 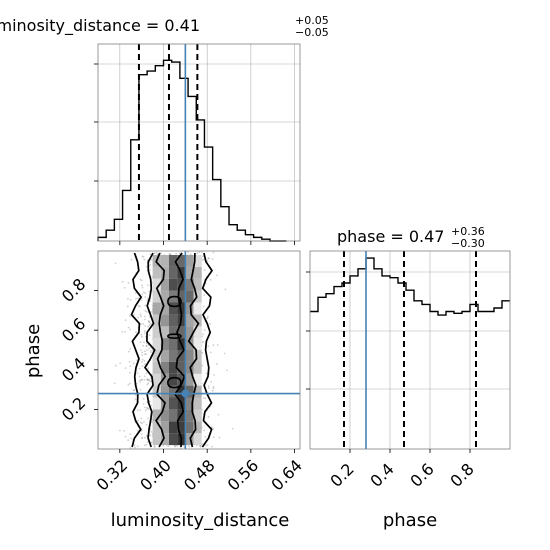 I want to click on x-axis-label-phase: phase, so click(x=410, y=520).